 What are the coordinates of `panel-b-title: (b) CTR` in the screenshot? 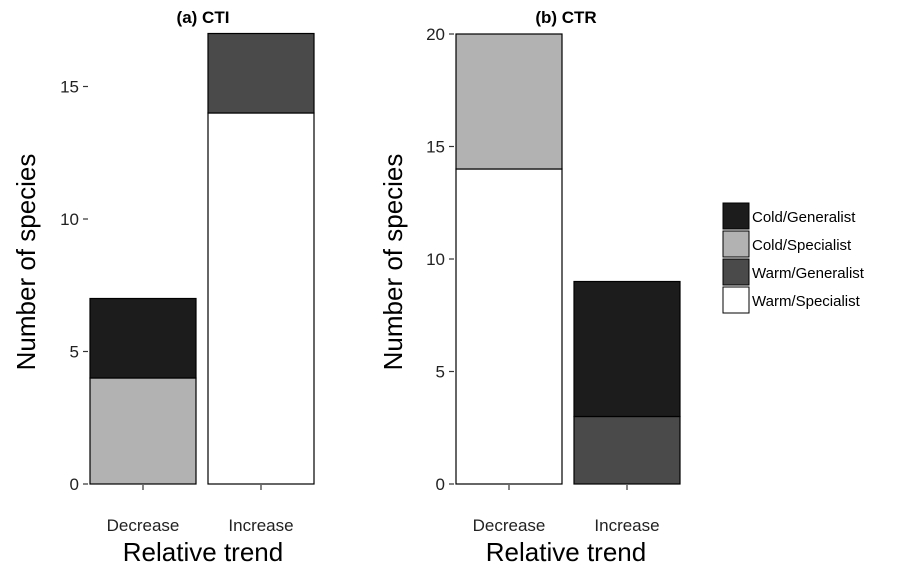 It's located at (565, 17).